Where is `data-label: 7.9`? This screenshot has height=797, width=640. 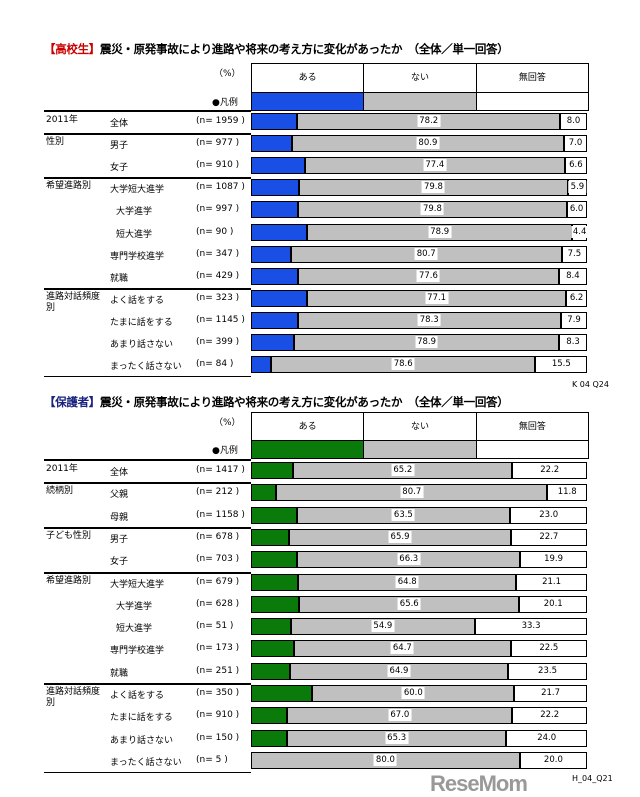
data-label: 7.9 is located at coordinates (574, 319).